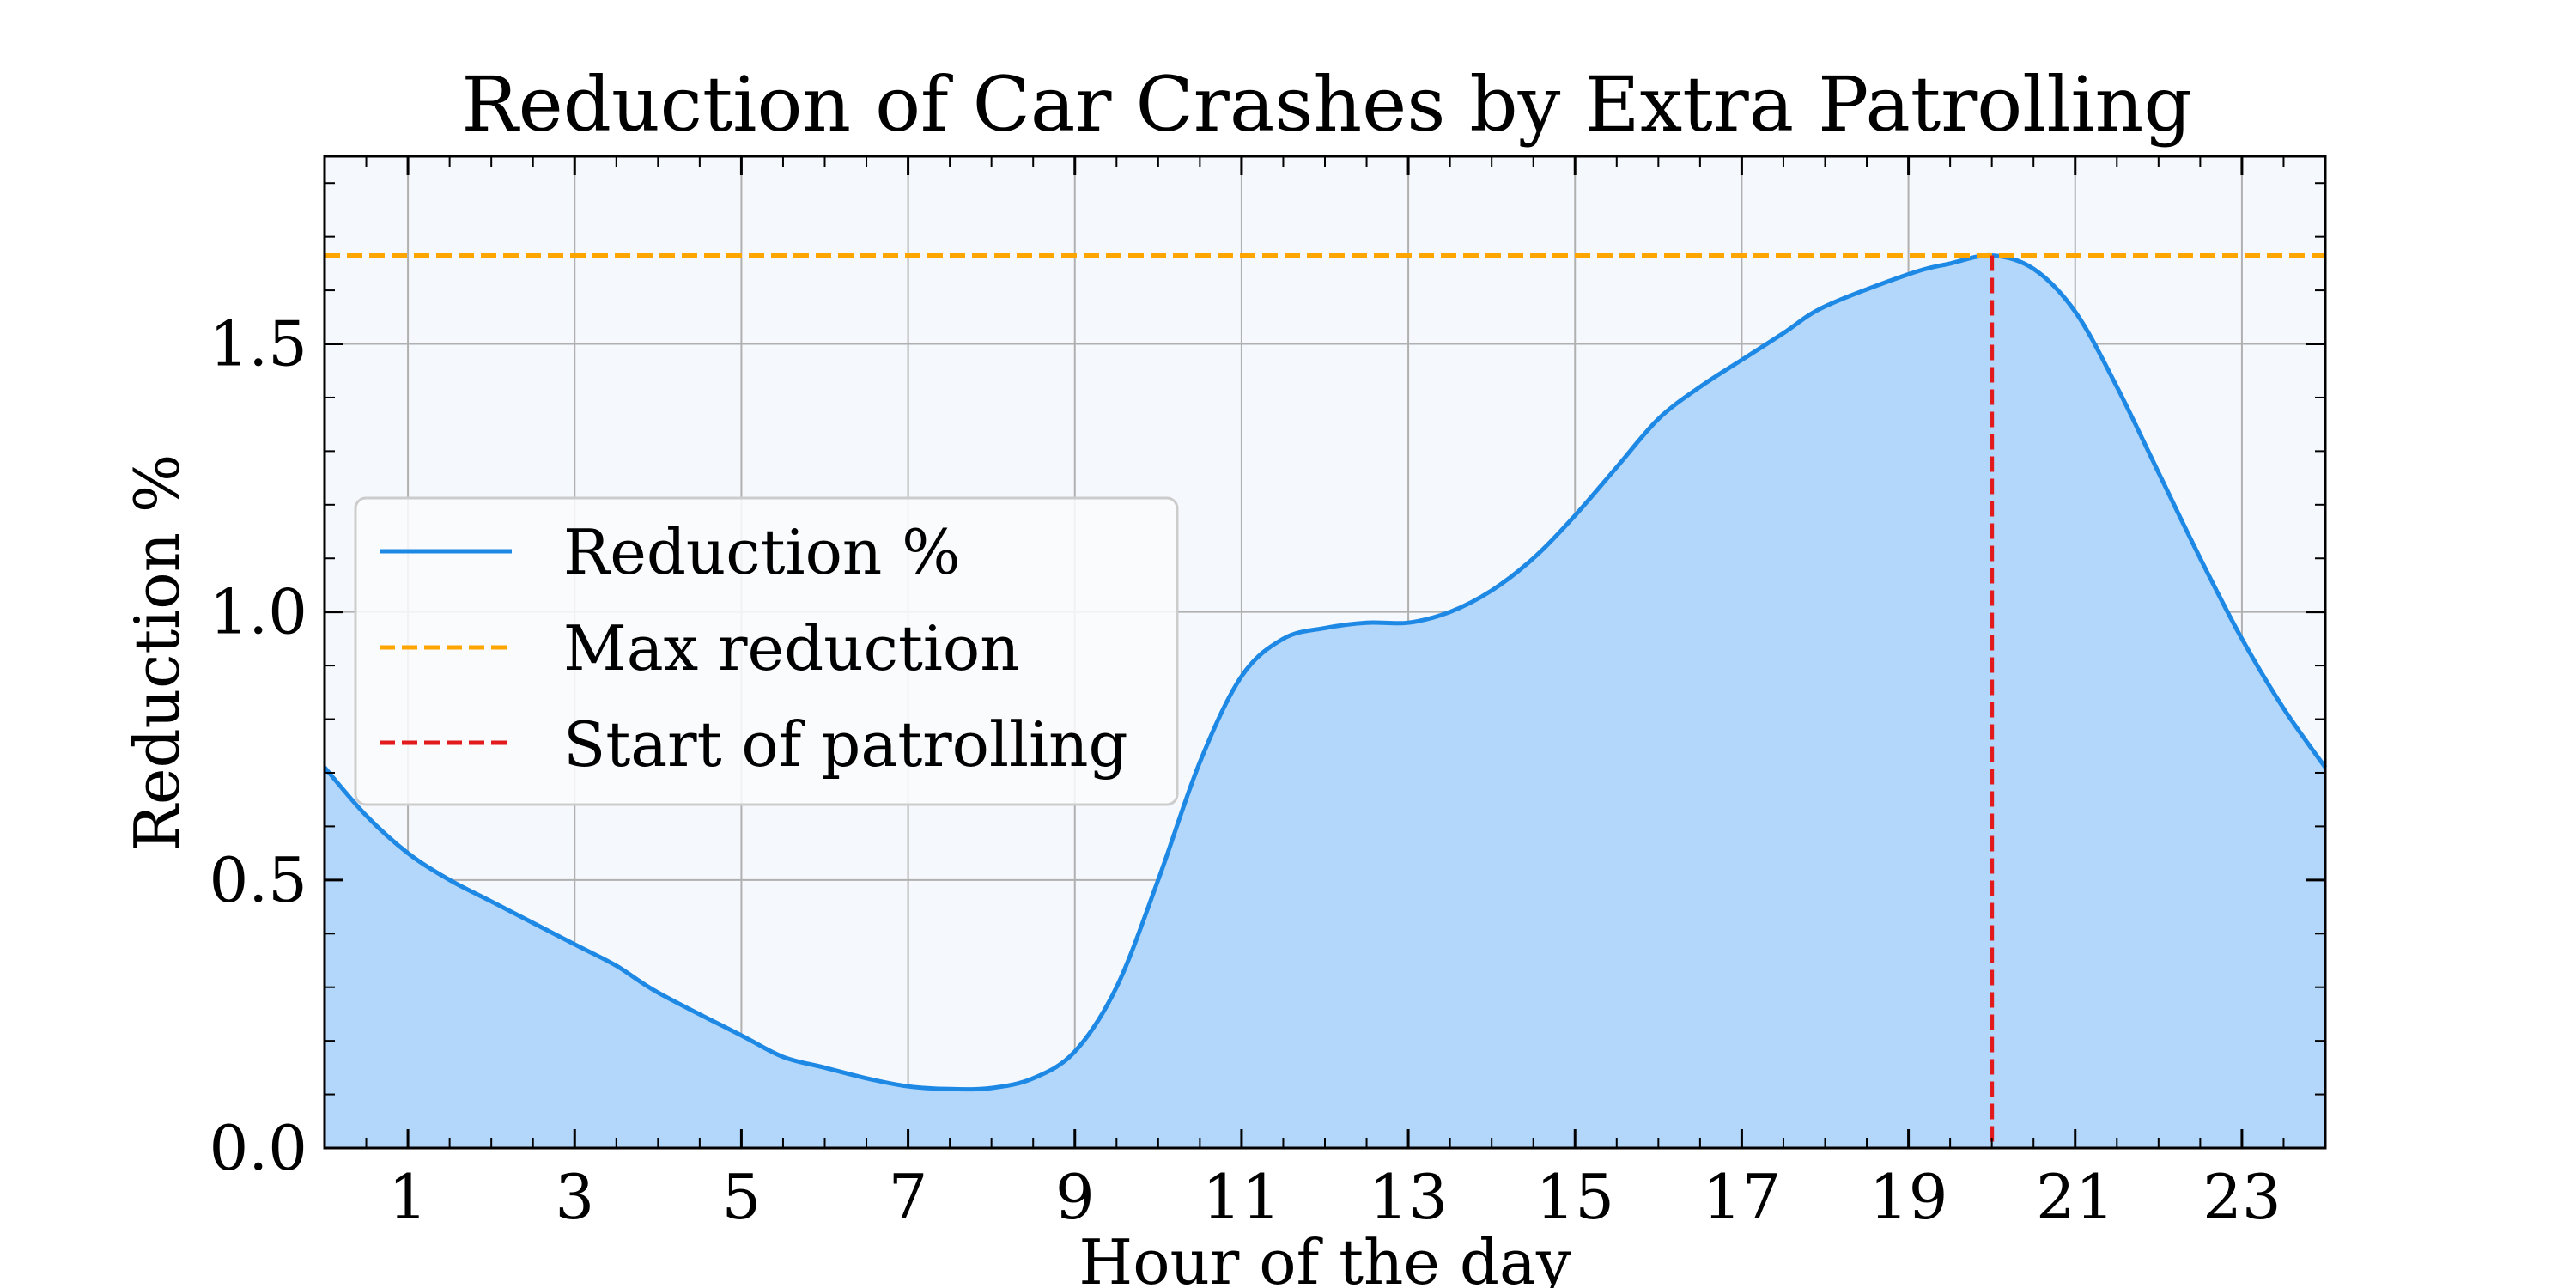  What do you see at coordinates (2075, 1197) in the screenshot?
I see `x-tick-label: 21` at bounding box center [2075, 1197].